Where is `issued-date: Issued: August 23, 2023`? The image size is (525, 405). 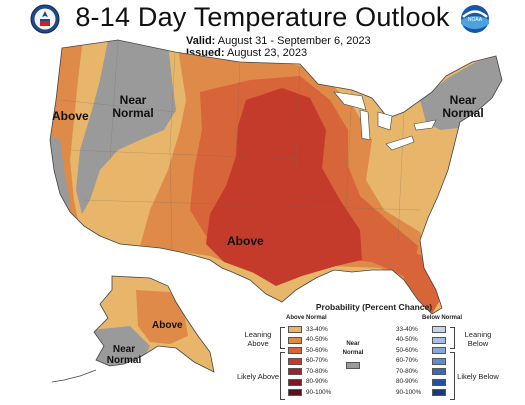
issued-date: Issued: August 23, 2023 is located at coordinates (246, 53).